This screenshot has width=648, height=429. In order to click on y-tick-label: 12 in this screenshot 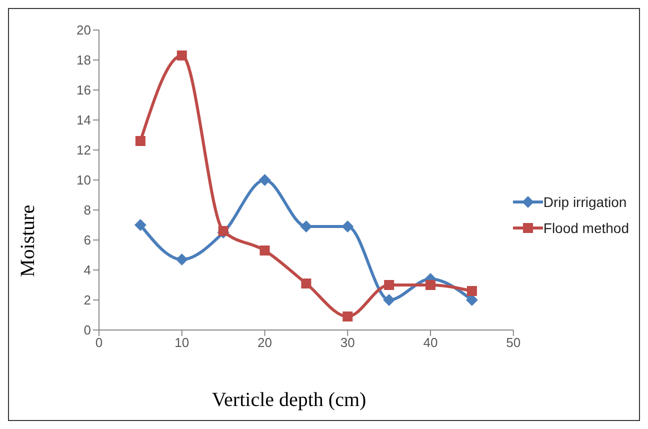, I will do `click(83, 150)`.